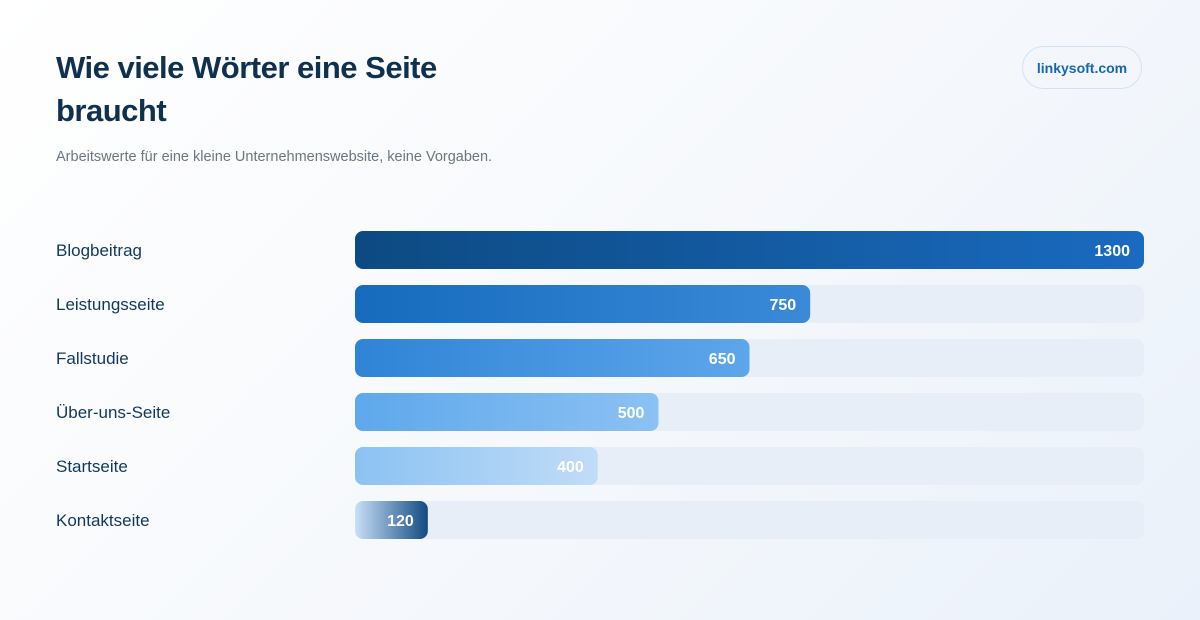 The height and width of the screenshot is (620, 1200). What do you see at coordinates (99, 250) in the screenshot?
I see `category-label: Blogbeitrag` at bounding box center [99, 250].